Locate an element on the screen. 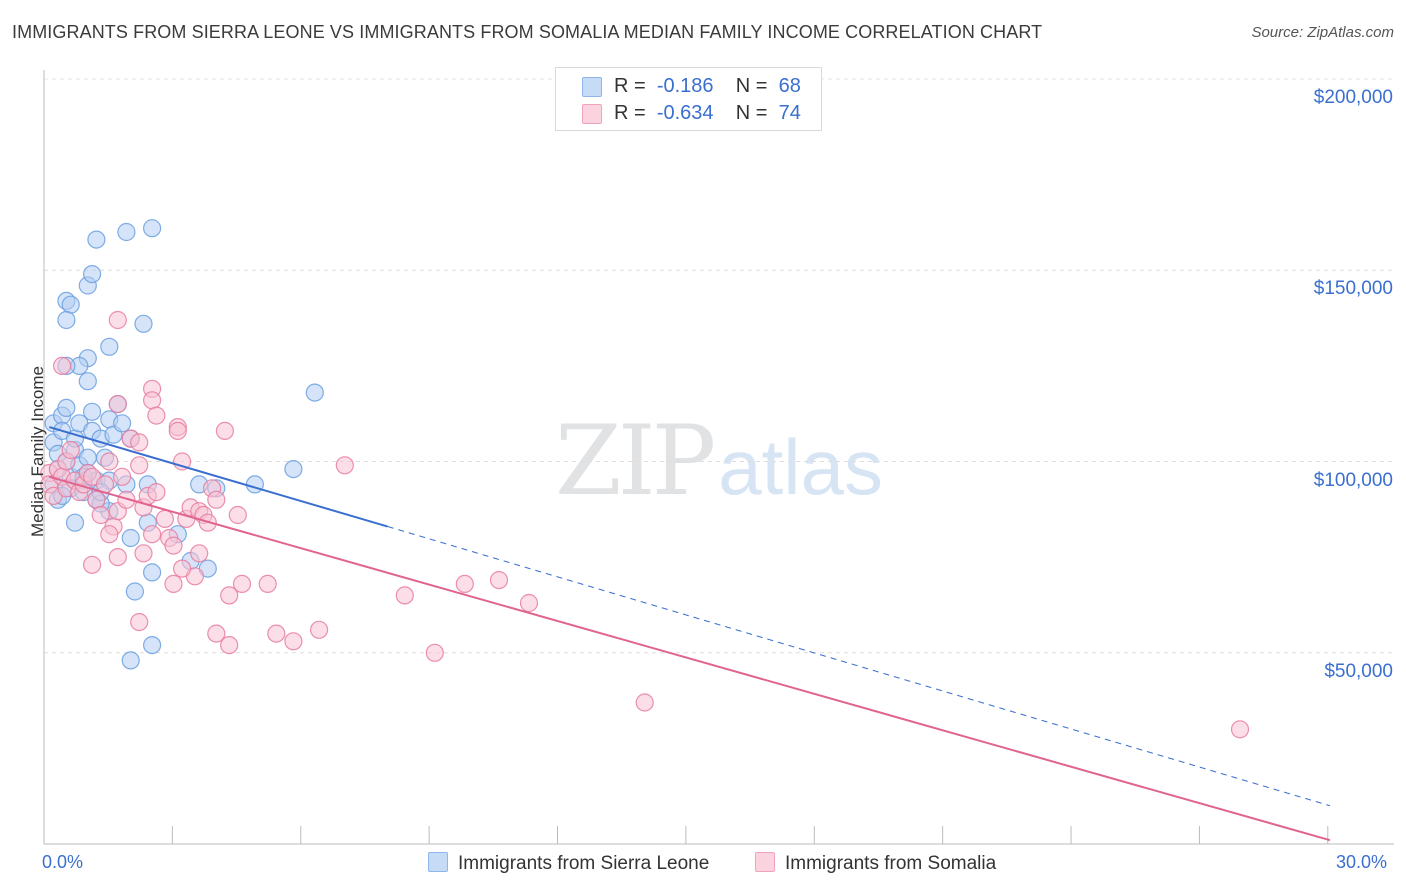  y-tick-label-200000: $200,000 is located at coordinates (1353, 97).